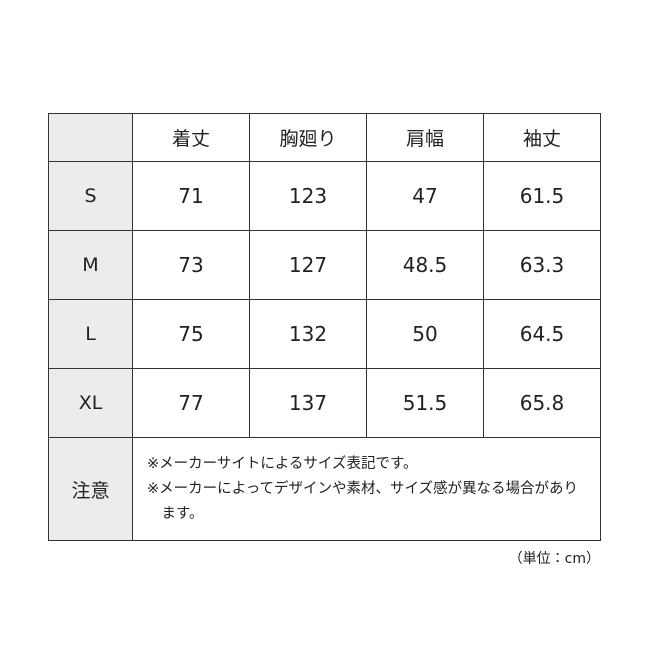 Image resolution: width=650 pixels, height=650 pixels. I want to click on cell: 64.5, so click(542, 334).